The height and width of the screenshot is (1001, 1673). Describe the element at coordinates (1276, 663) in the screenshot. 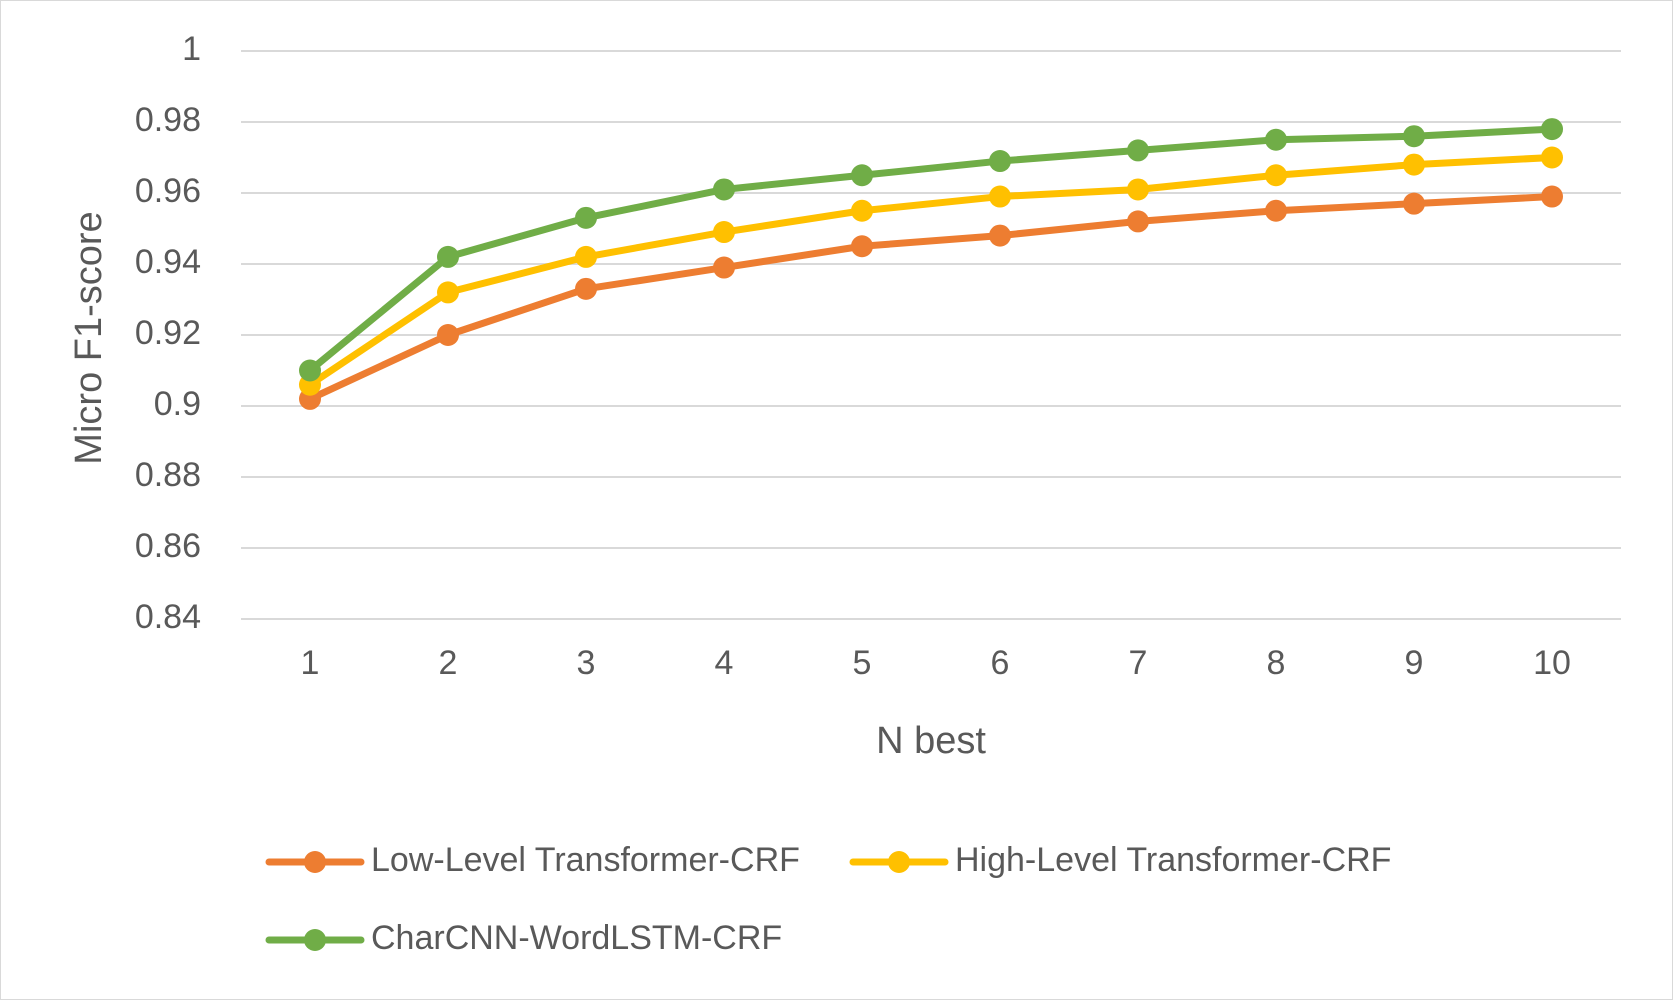

I see `x-tick-label: 8` at that location.